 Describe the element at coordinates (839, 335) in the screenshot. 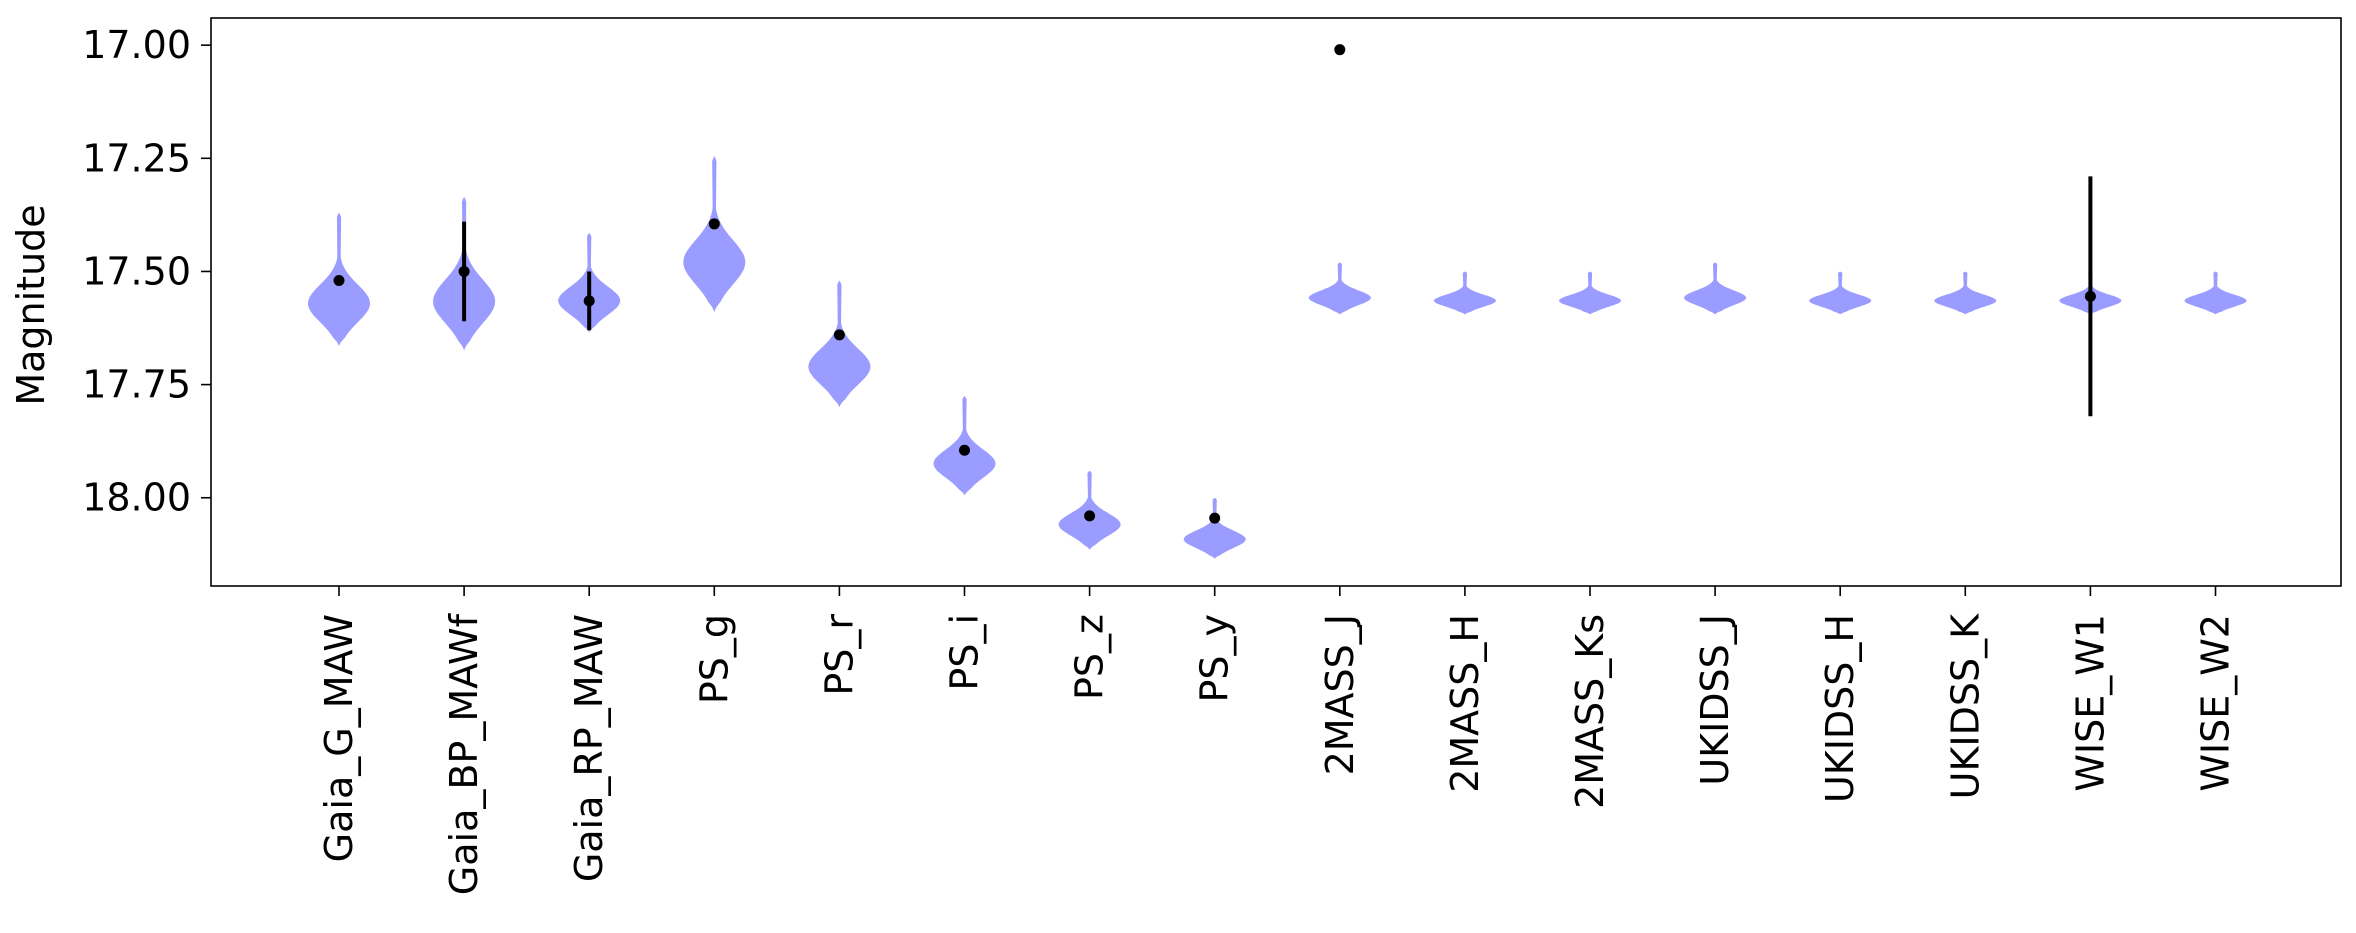

I see `point-PS_r` at that location.